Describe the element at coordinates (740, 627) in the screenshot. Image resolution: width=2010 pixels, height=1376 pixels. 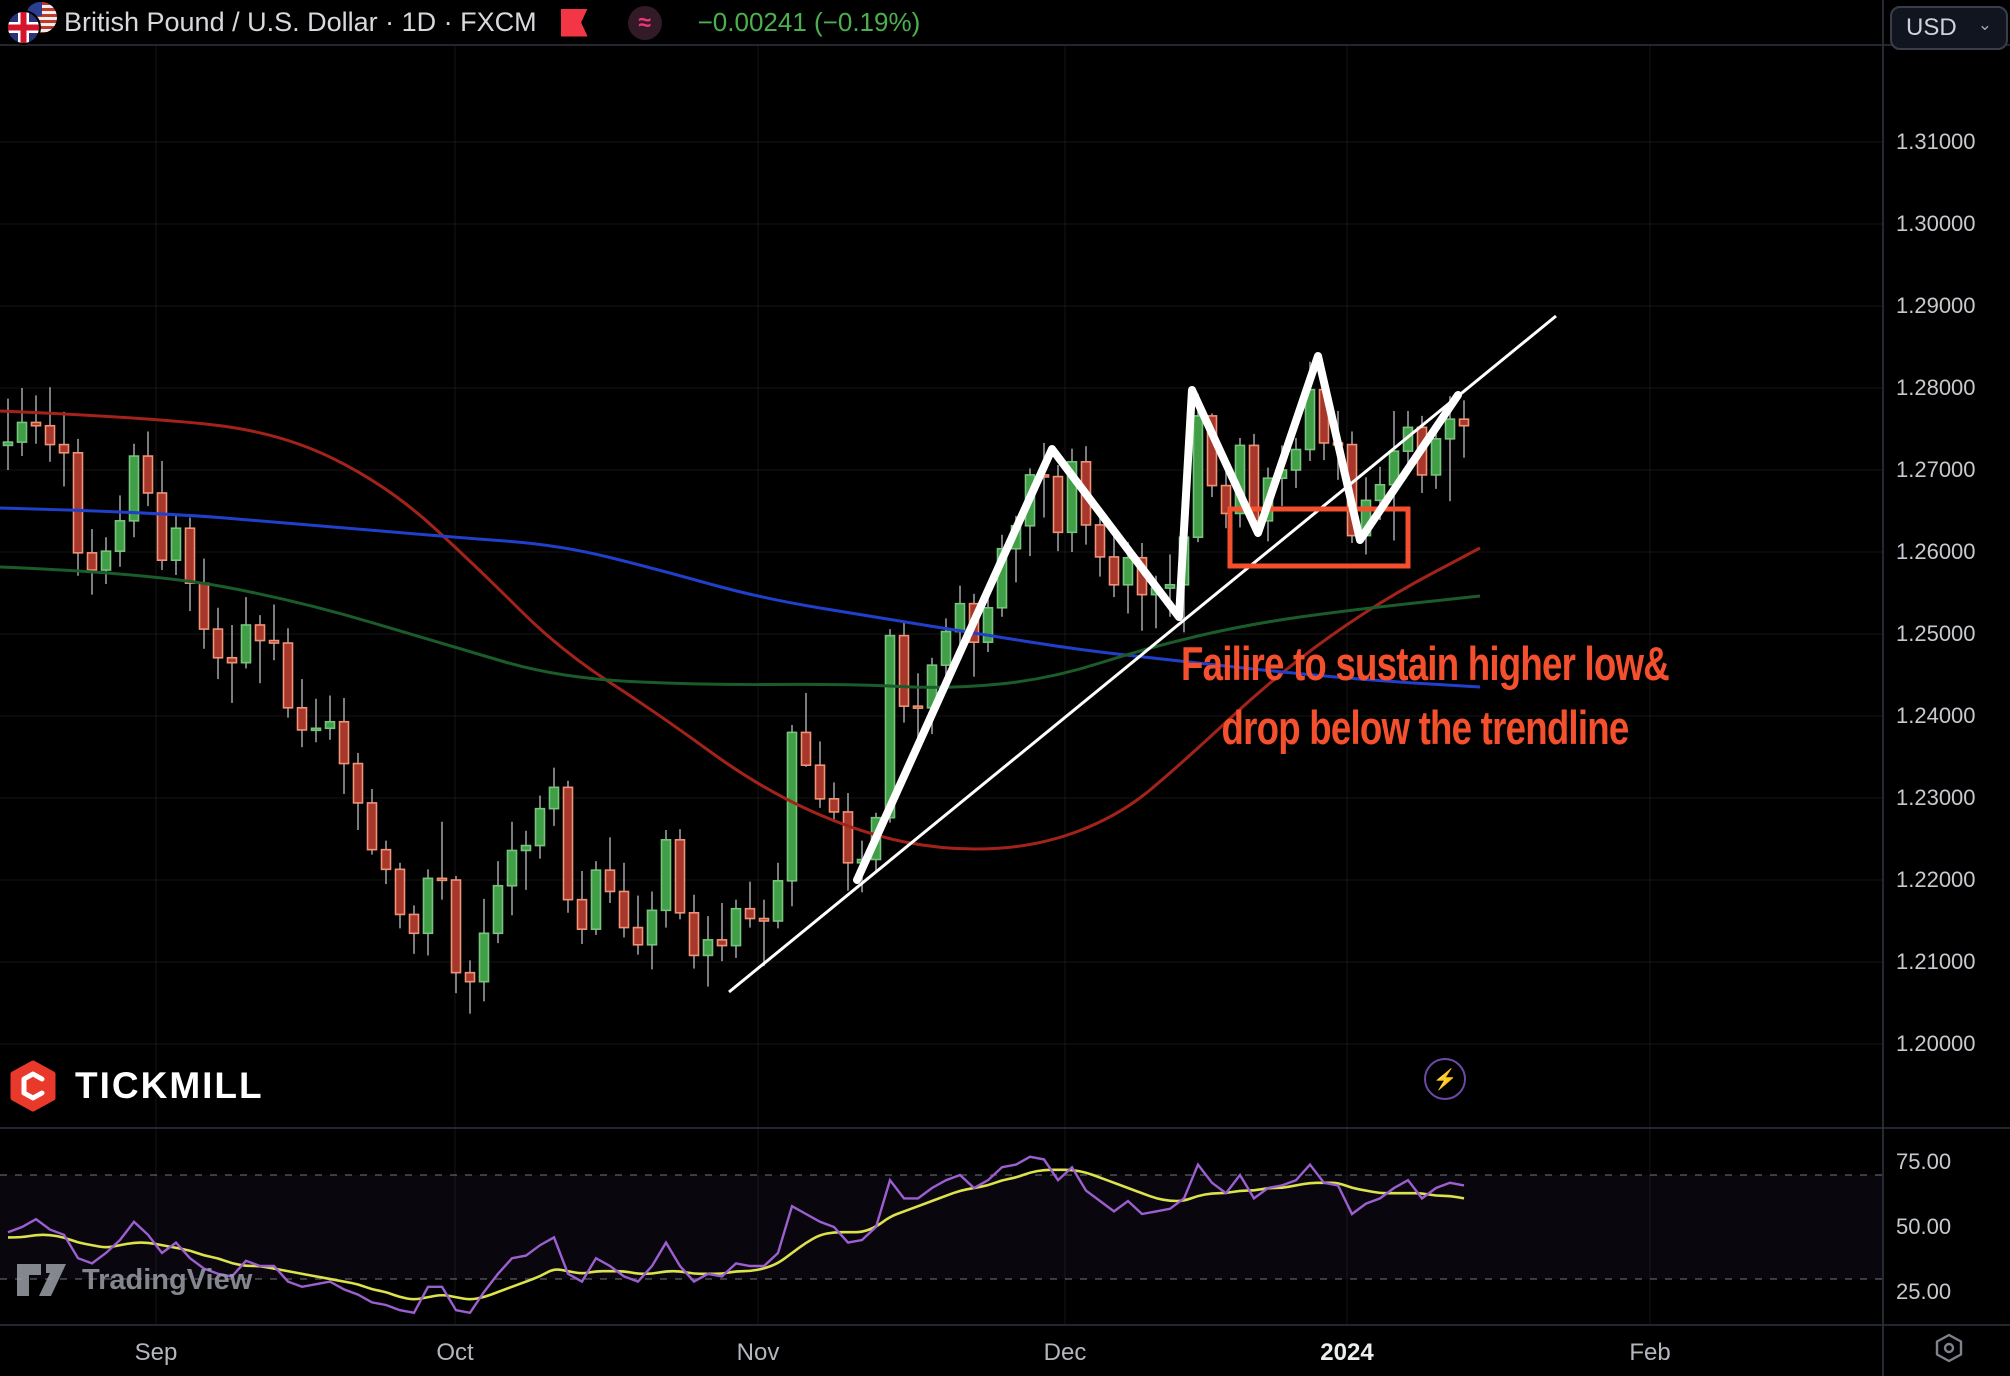
I see `ma-green` at that location.